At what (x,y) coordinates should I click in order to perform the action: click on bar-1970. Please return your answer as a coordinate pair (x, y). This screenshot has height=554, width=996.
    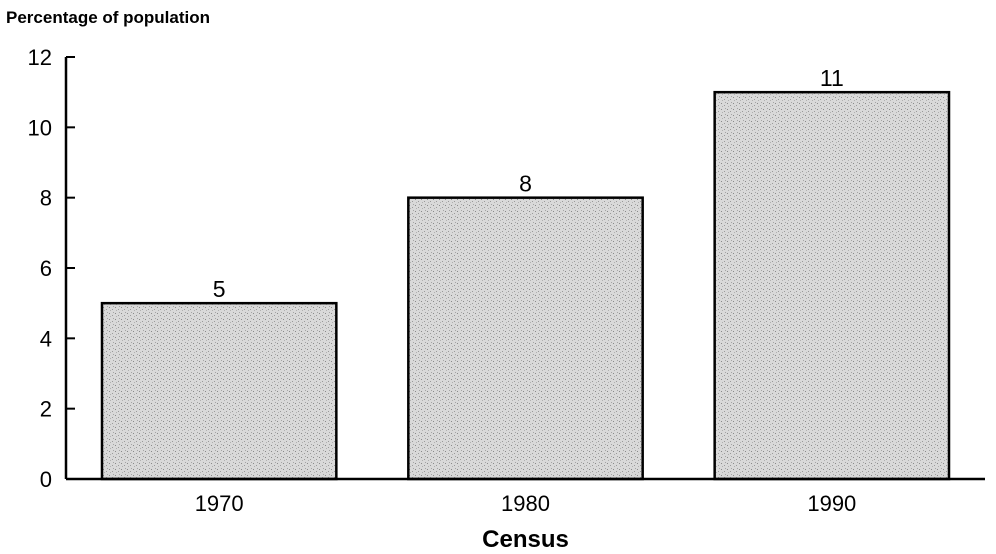
    Looking at the image, I should click on (219, 391).